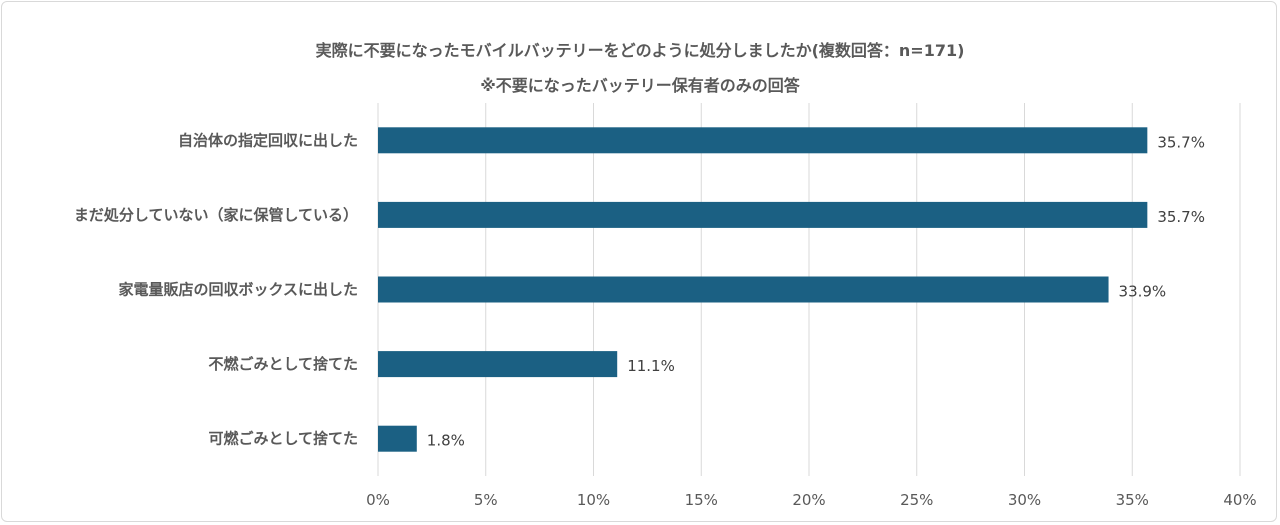 This screenshot has height=525, width=1280. What do you see at coordinates (268, 140) in the screenshot?
I see `category-label: 自治体の指定回収に出した` at bounding box center [268, 140].